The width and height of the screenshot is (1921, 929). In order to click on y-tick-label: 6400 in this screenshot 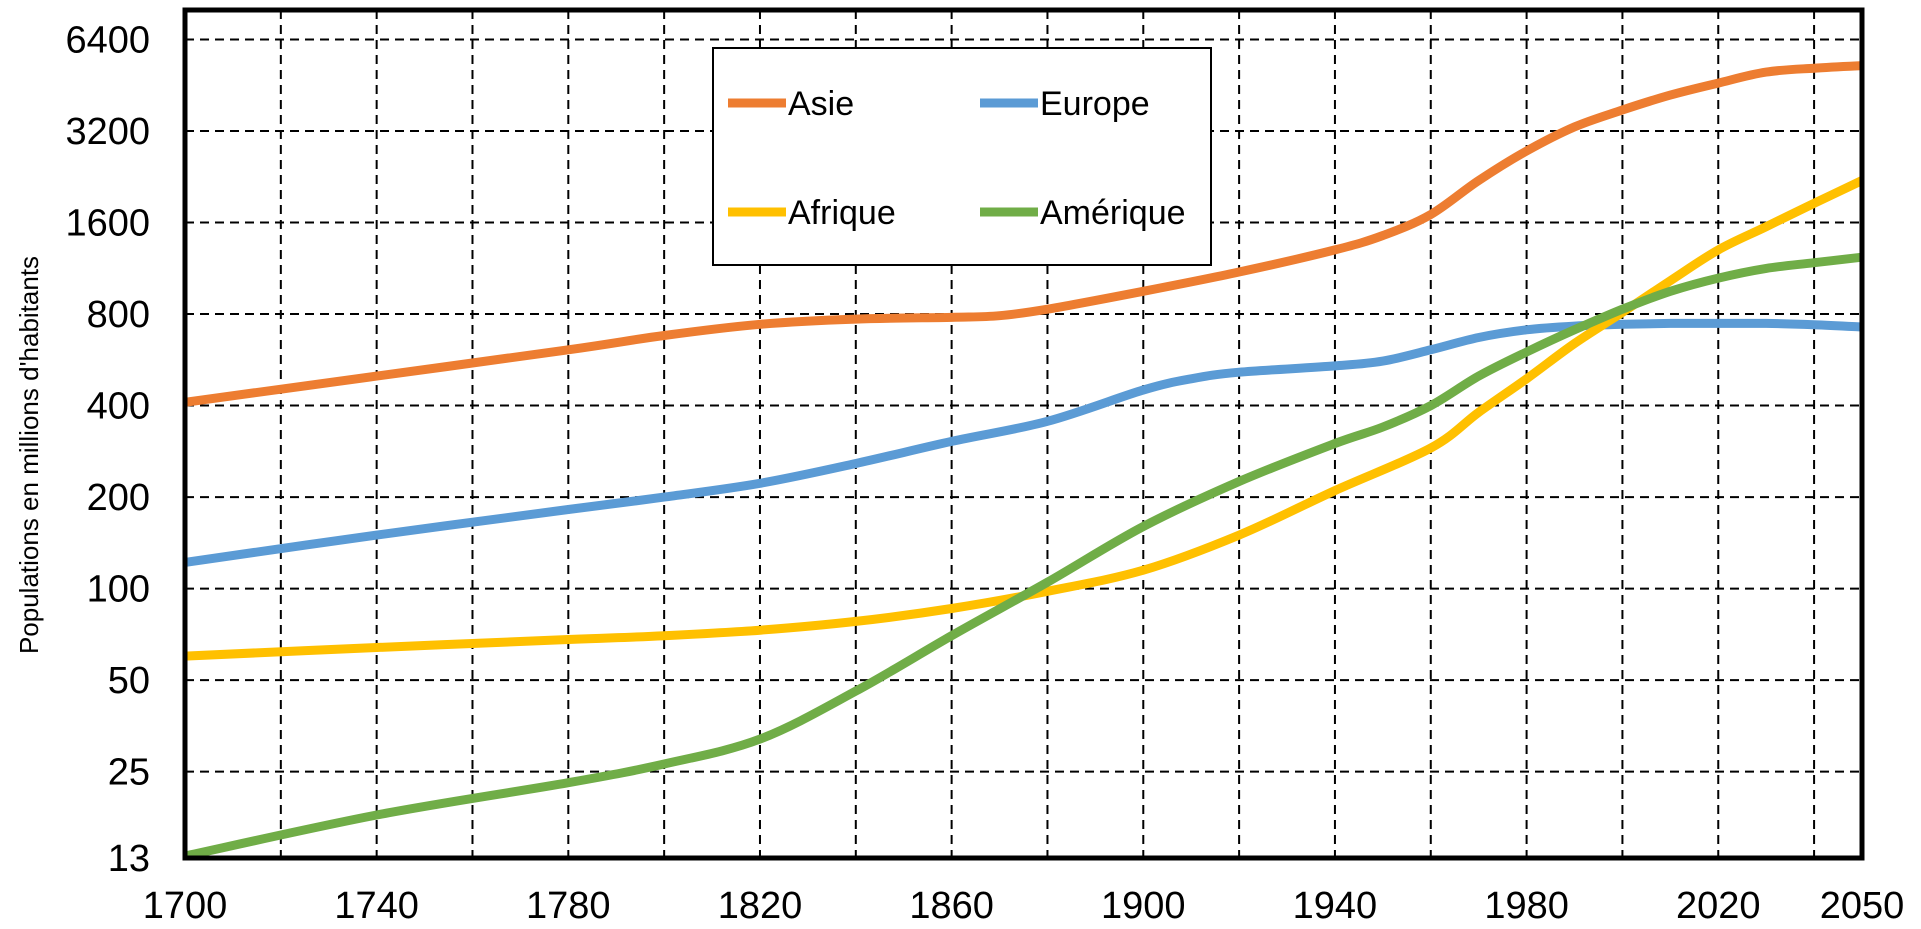, I will do `click(107, 40)`.